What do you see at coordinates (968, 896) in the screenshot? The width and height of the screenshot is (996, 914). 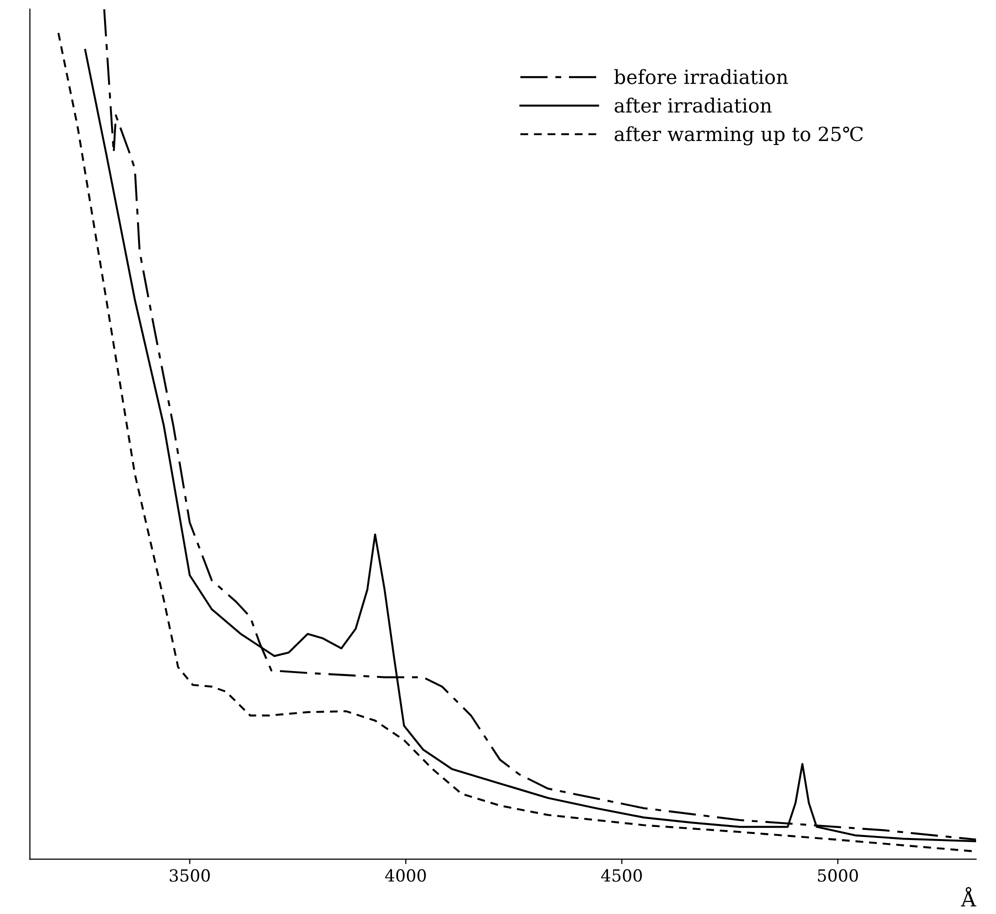 I see `x-axis-title: Å` at bounding box center [968, 896].